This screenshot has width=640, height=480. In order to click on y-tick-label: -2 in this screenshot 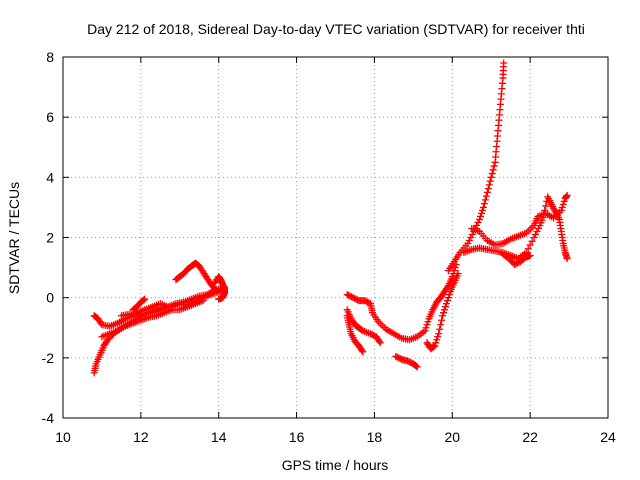, I will do `click(48, 358)`.